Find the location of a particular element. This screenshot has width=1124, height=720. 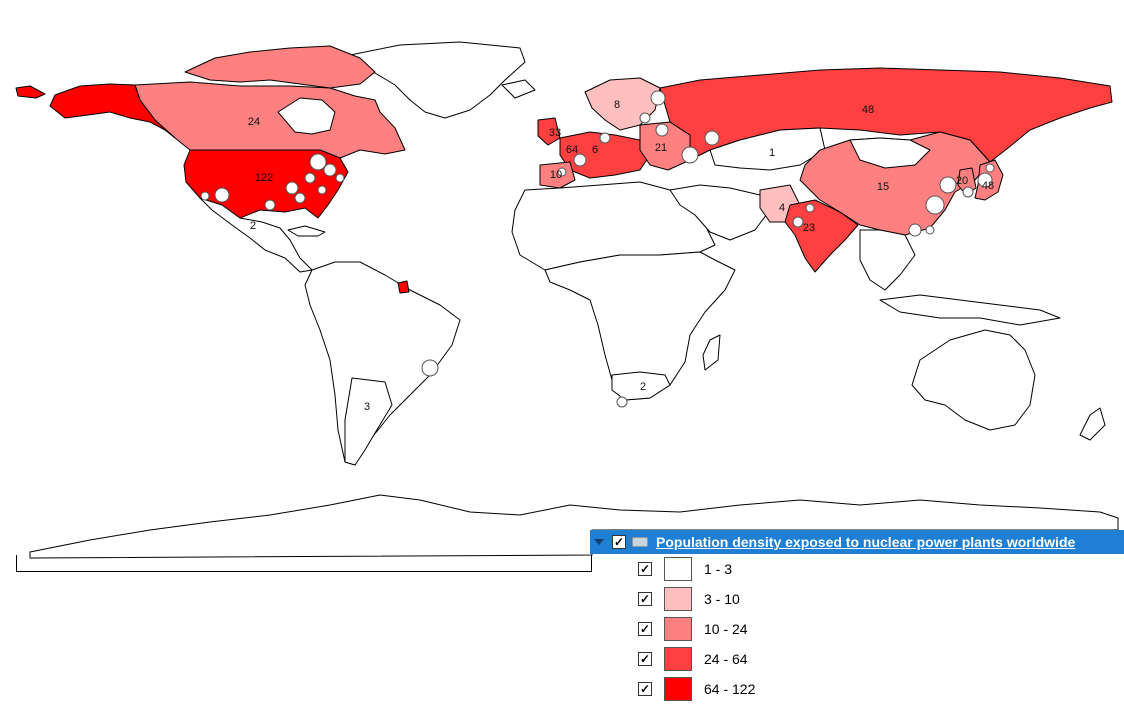

scandinavia is located at coordinates (622, 104).